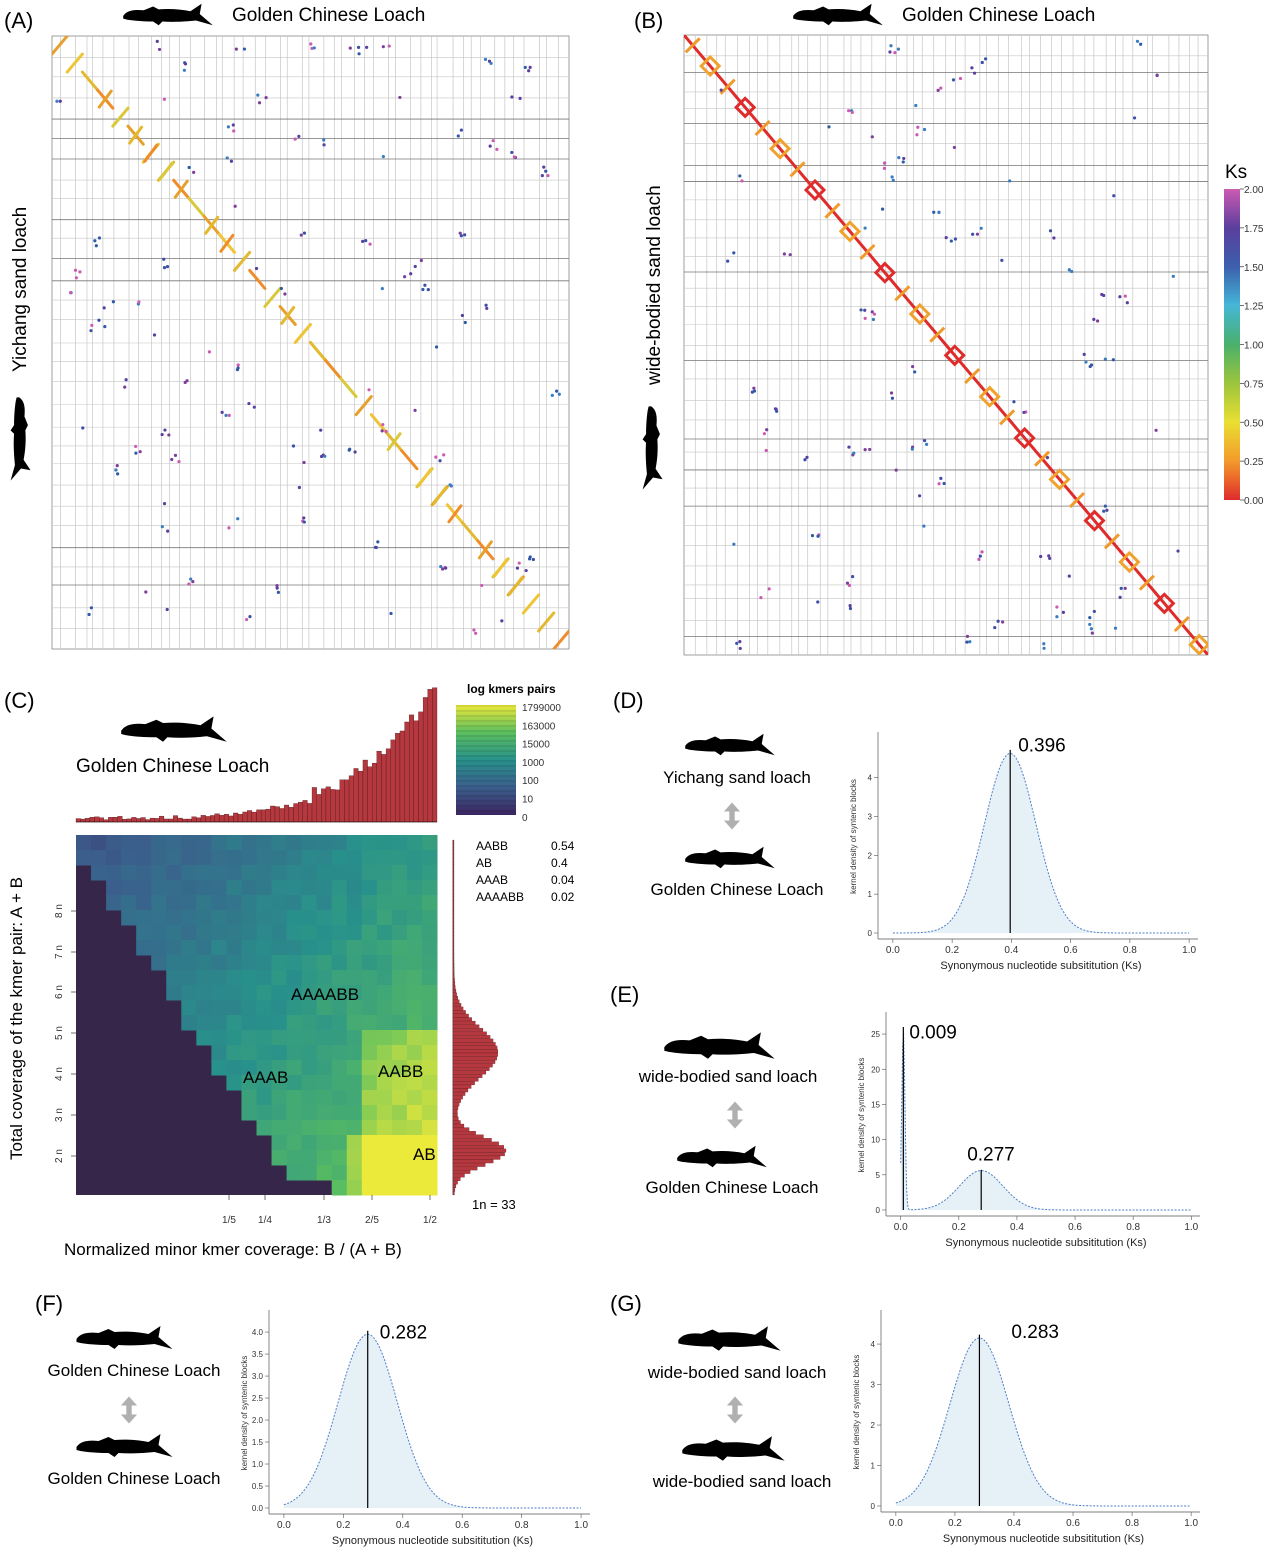 This screenshot has height=1555, width=1268. Describe the element at coordinates (536, 745) in the screenshot. I see `legend-tick-label: 15000` at that location.